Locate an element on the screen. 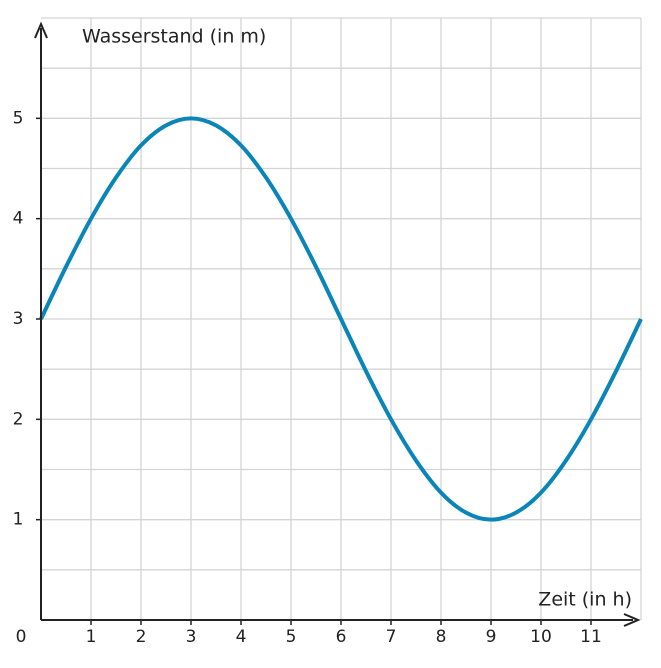 This screenshot has height=668, width=661. x-tick-label: 5 is located at coordinates (291, 637).